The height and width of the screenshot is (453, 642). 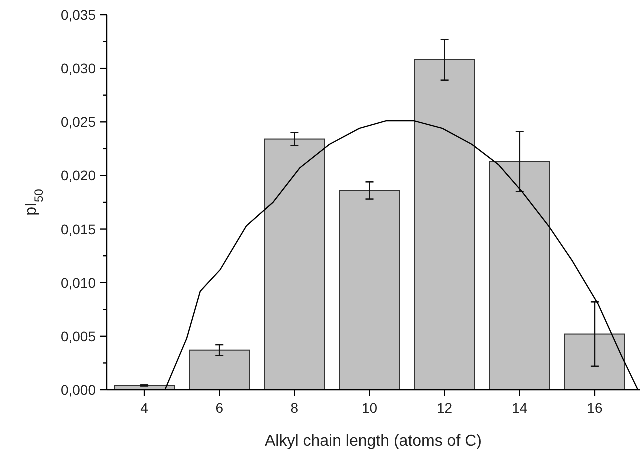 I want to click on y-tick-label: 0,030, so click(x=78, y=68).